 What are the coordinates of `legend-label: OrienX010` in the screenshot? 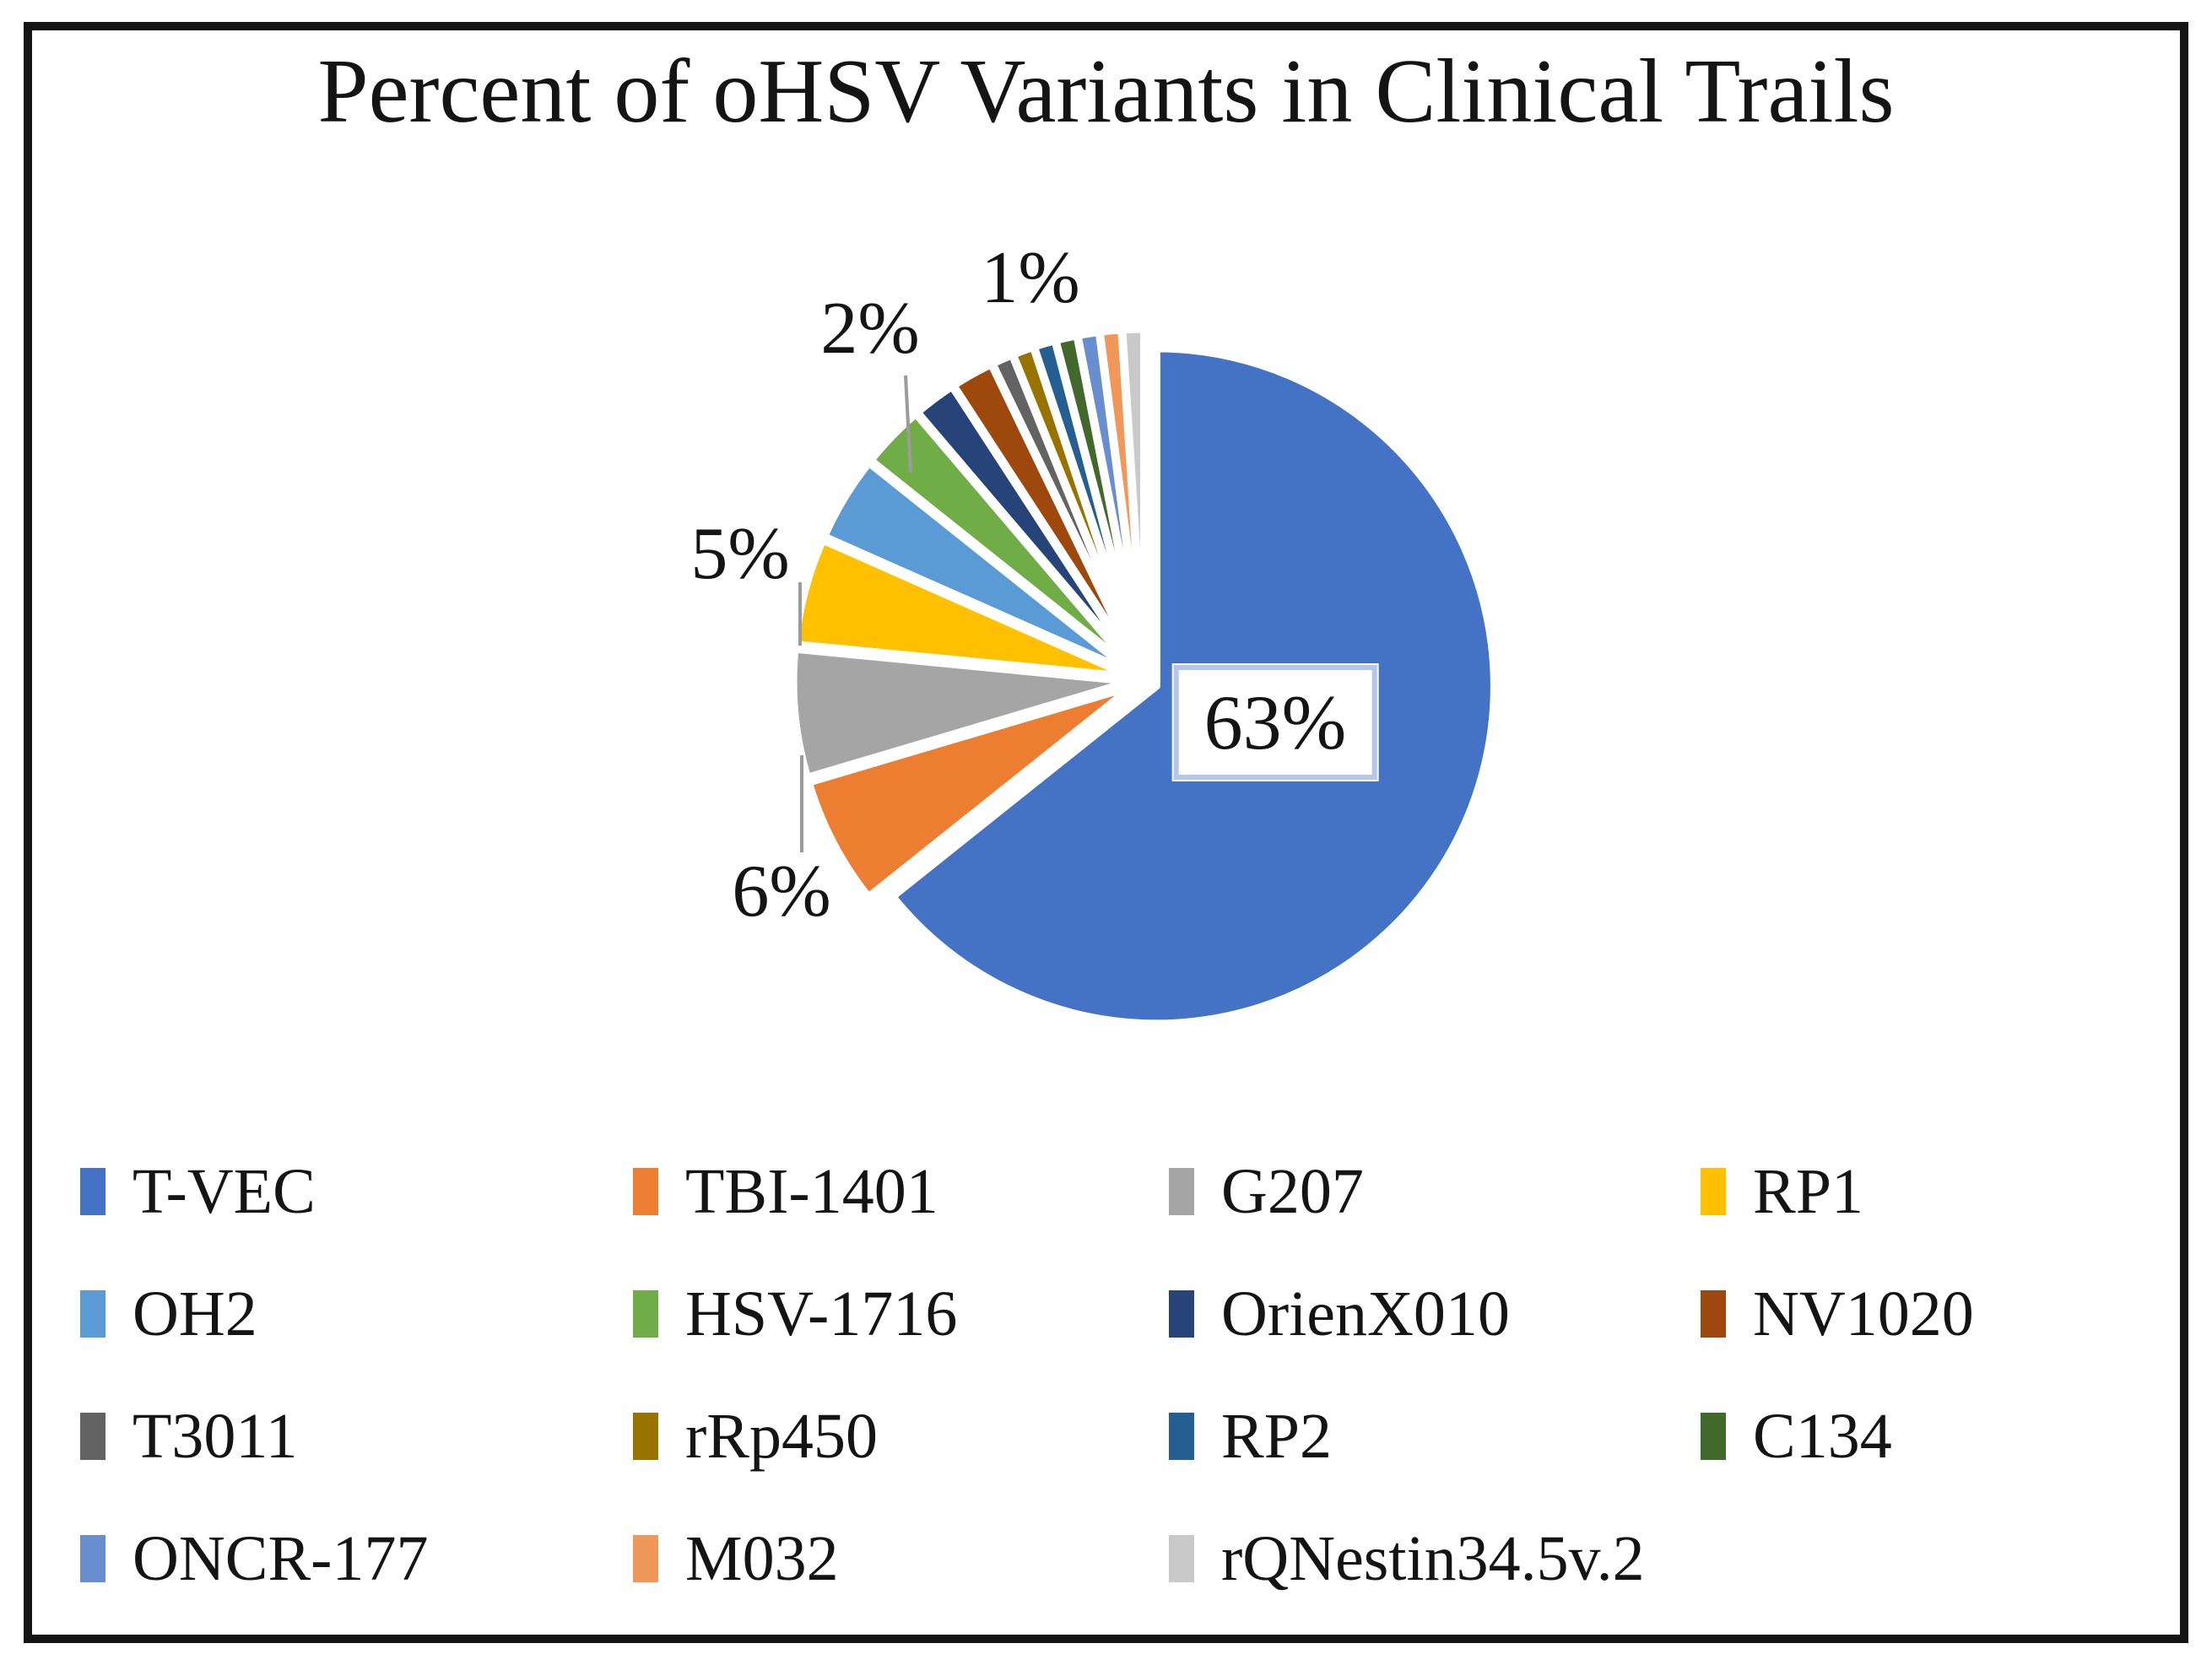 It's located at (1365, 1313).